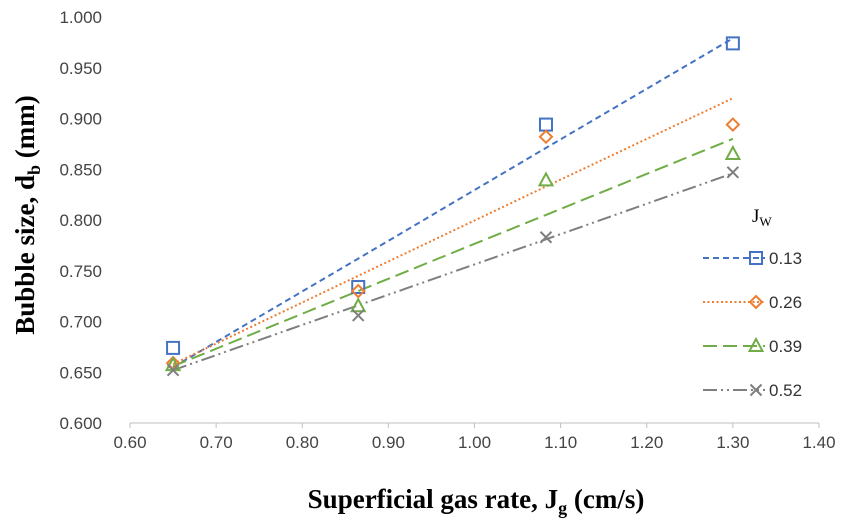  What do you see at coordinates (752, 324) in the screenshot?
I see `legend: 0.13 0.26 0.39 0.52` at bounding box center [752, 324].